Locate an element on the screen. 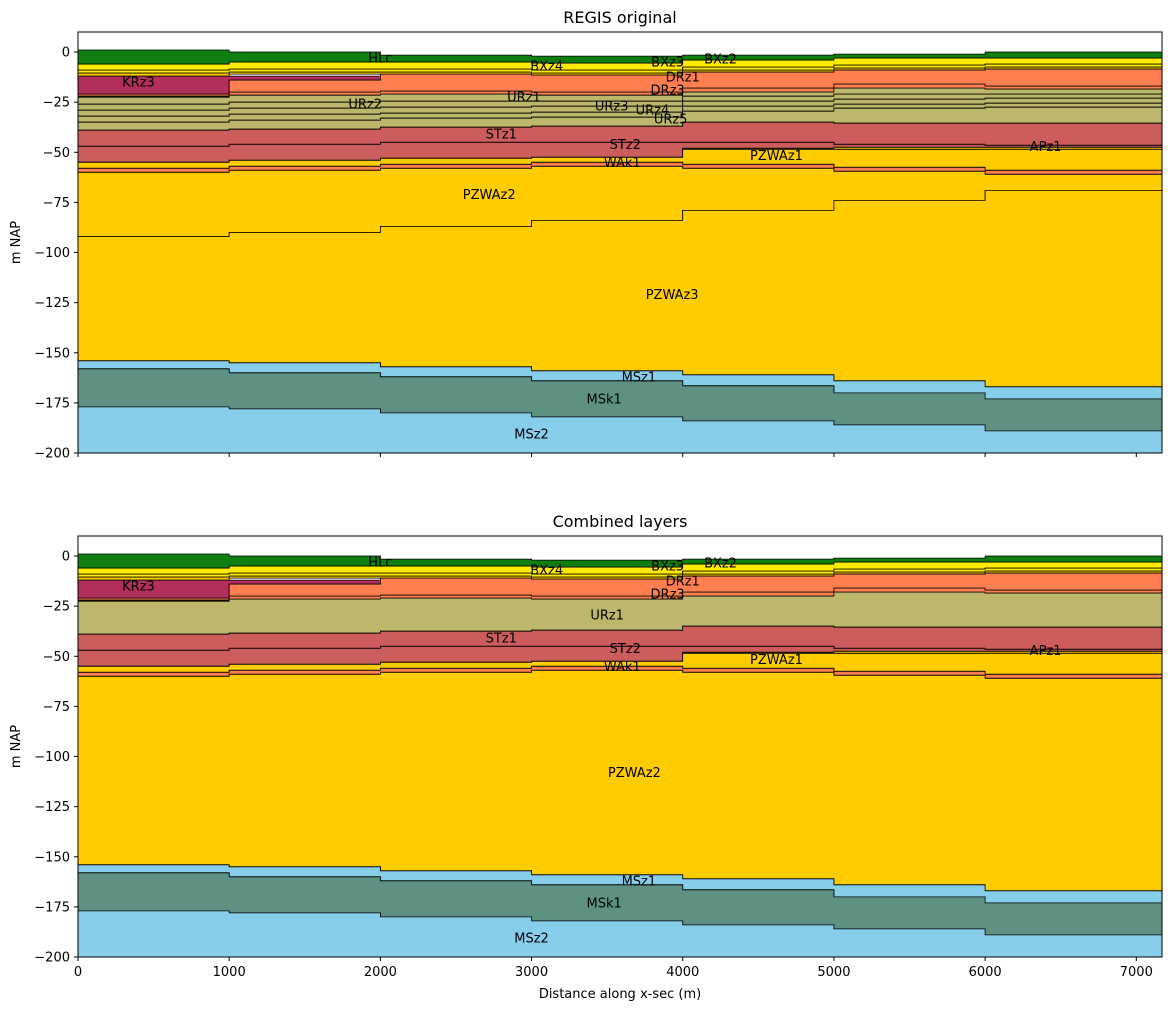 This screenshot has width=1172, height=1009. x-tick-label: 2000 is located at coordinates (380, 972).